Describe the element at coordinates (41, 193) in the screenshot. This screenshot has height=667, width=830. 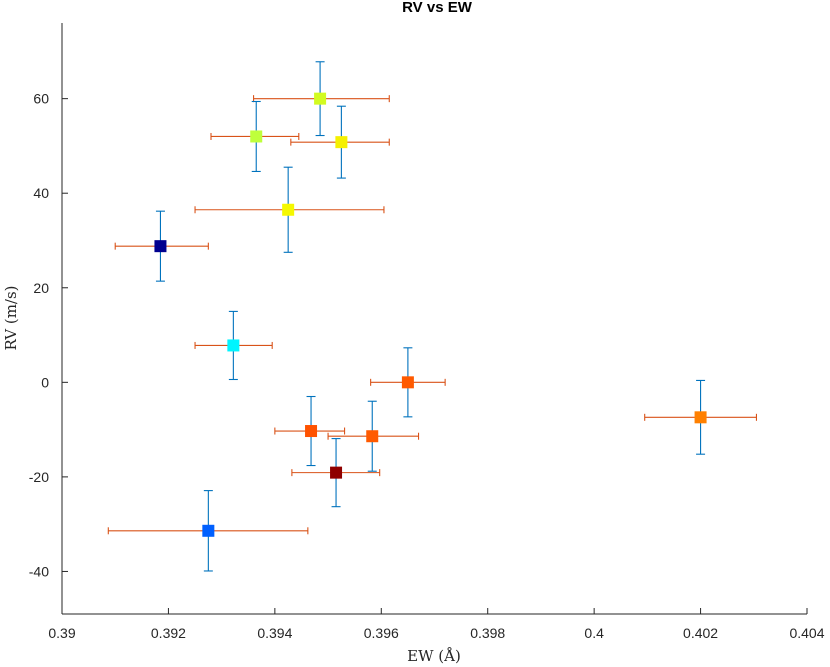
I see `y-tick-label: 40` at that location.